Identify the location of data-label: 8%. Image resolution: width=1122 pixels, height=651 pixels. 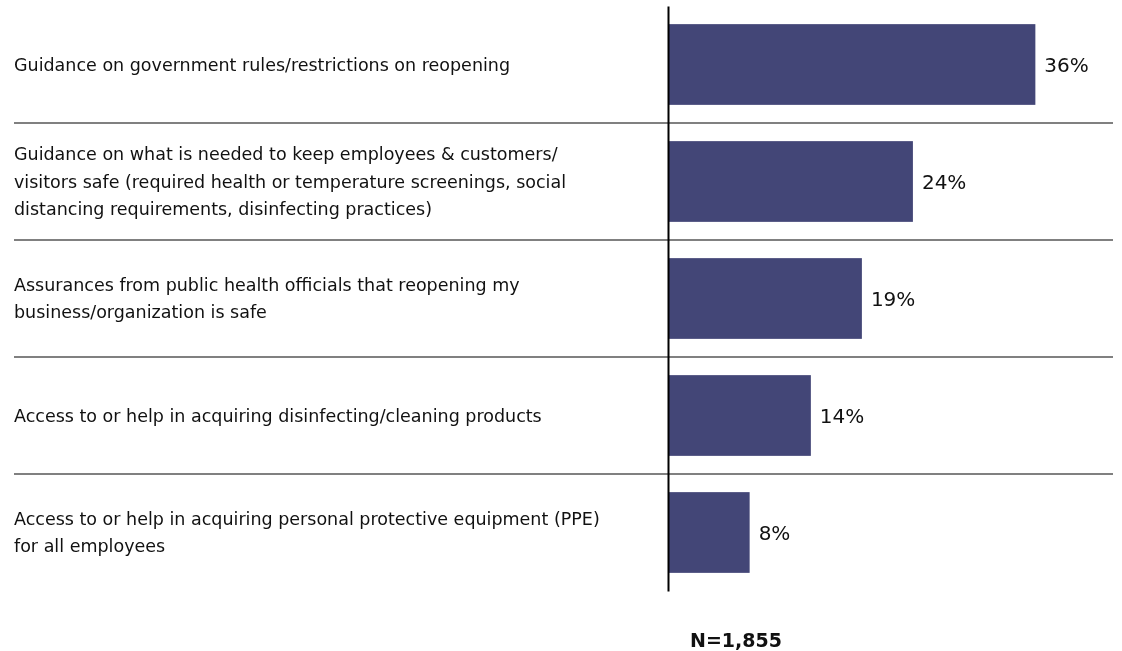
(774, 532).